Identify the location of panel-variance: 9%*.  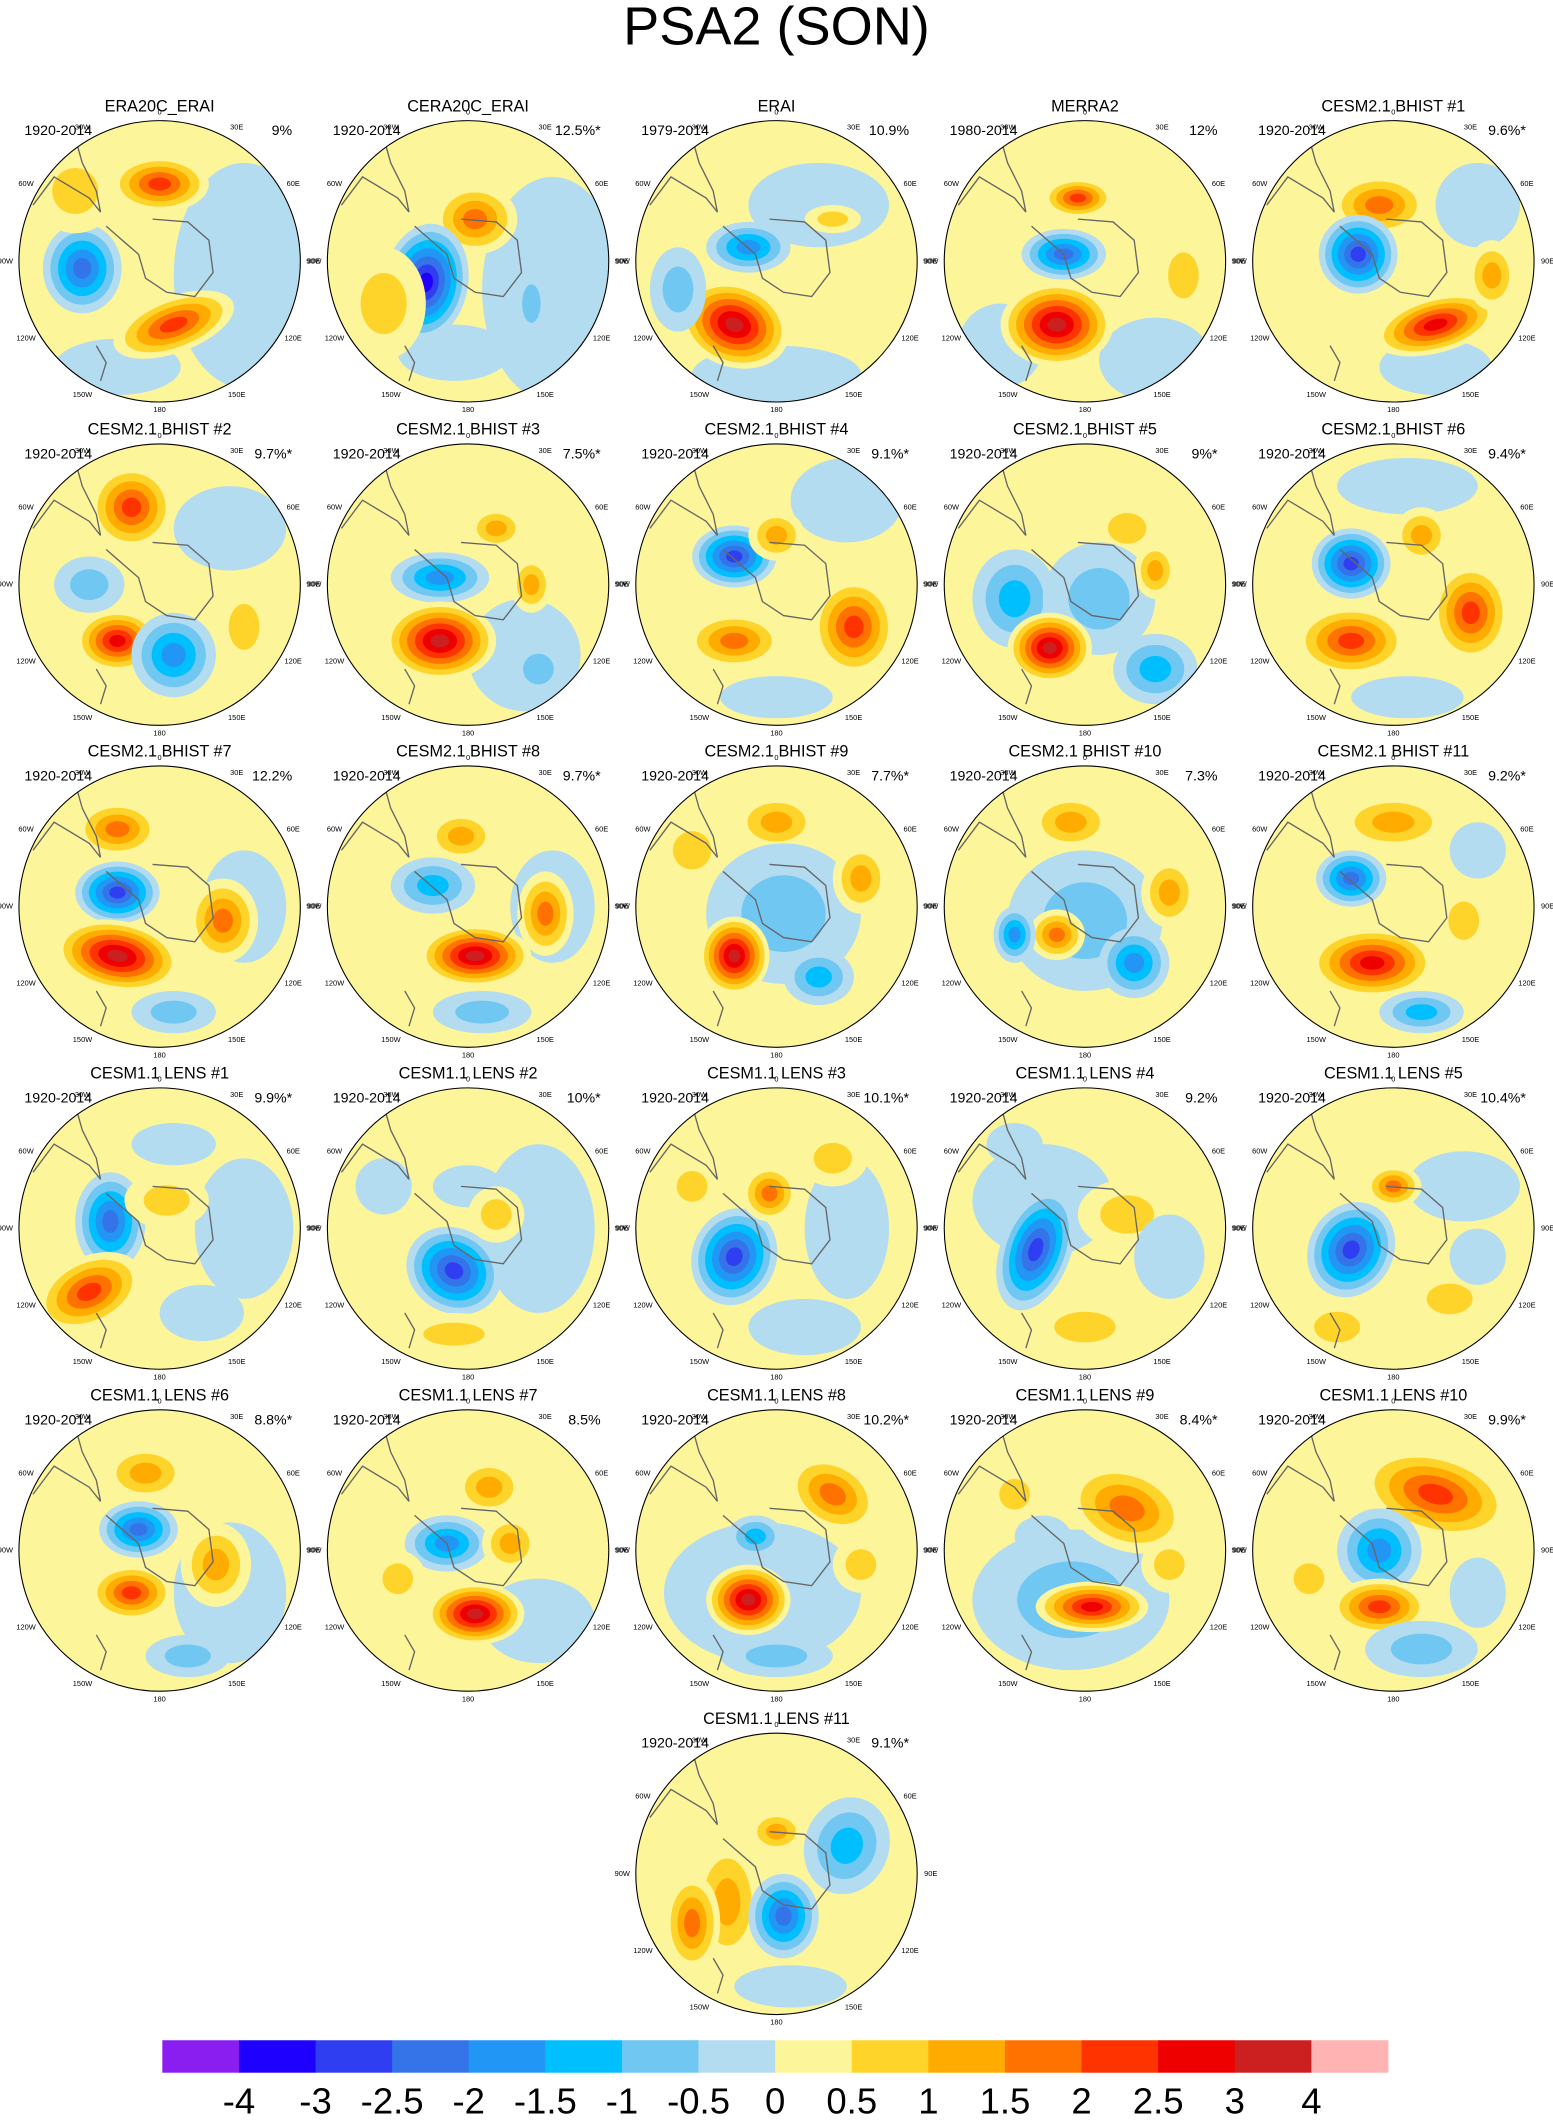
(1204, 455).